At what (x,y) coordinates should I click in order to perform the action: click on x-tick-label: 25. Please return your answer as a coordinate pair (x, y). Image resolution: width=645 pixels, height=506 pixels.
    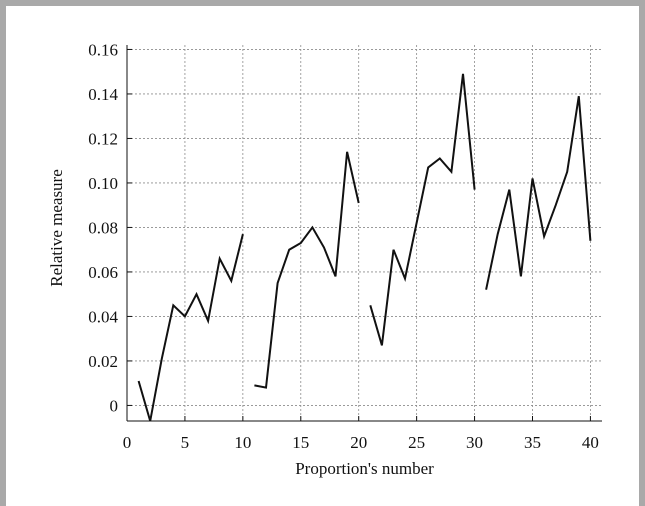
    Looking at the image, I should click on (416, 442).